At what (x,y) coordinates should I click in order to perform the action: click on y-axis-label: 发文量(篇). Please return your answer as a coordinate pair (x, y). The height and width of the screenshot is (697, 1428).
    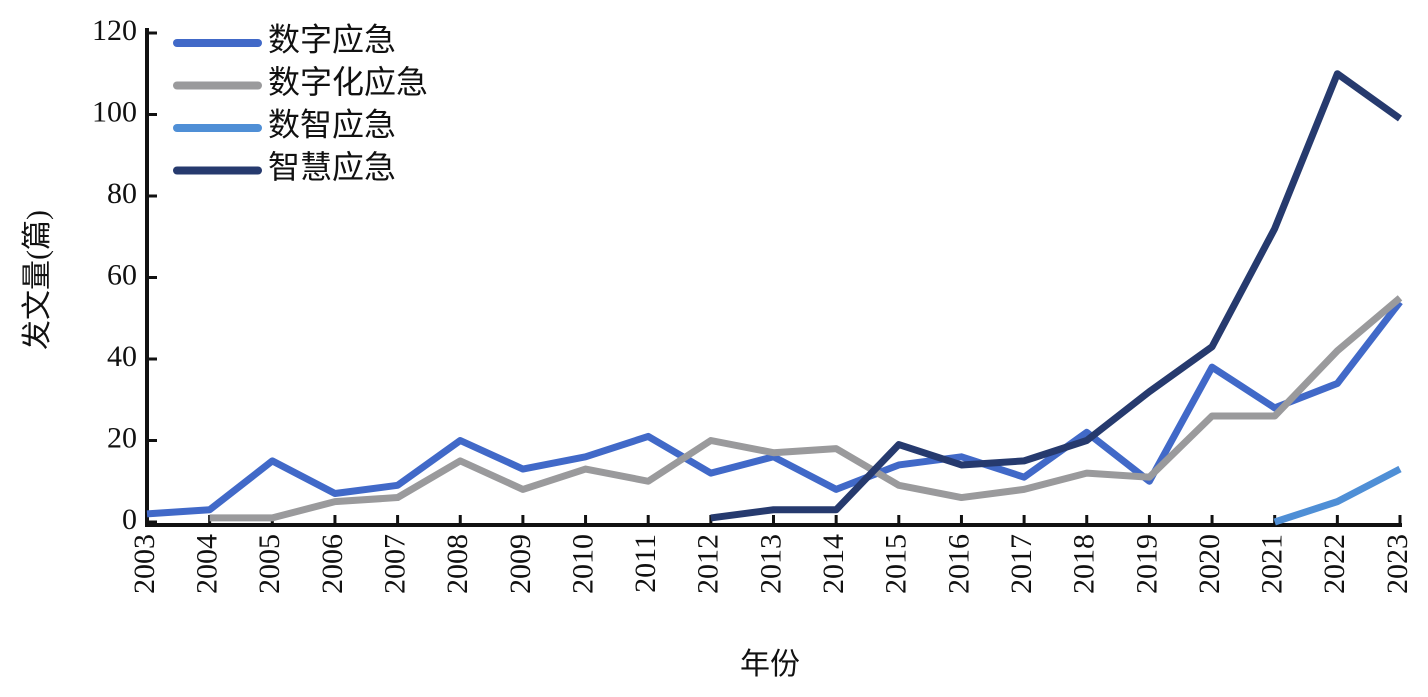
    Looking at the image, I should click on (37, 280).